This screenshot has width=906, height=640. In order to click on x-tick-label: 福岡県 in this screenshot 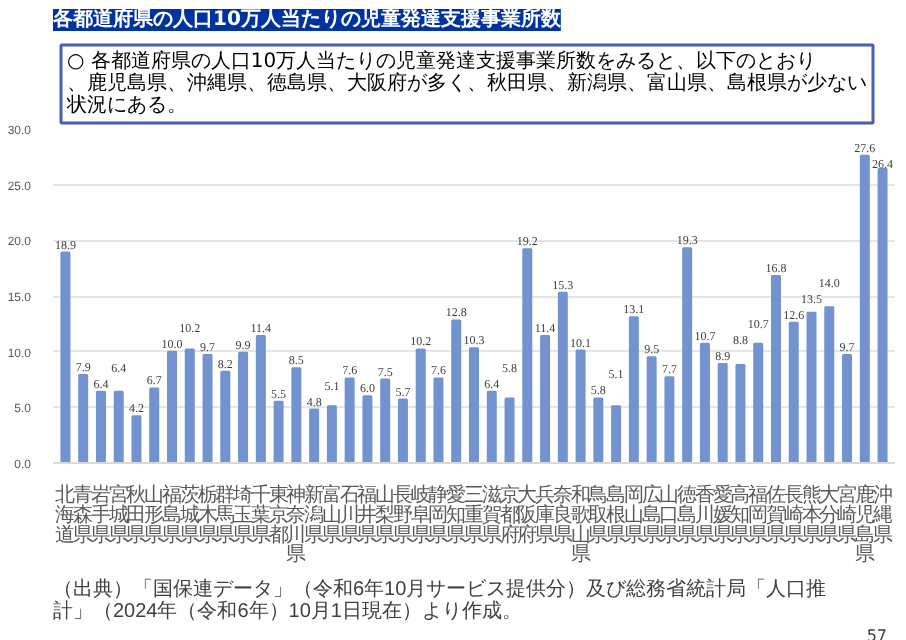, I will do `click(758, 515)`.